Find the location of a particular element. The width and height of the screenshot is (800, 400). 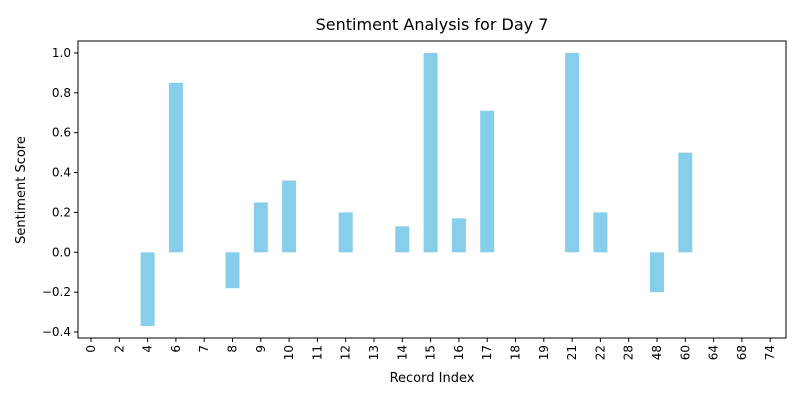

y-axis: −0.4 −0.2 0.0 0.2 0.4 0.6 0.8 1.0 is located at coordinates (60, 192).